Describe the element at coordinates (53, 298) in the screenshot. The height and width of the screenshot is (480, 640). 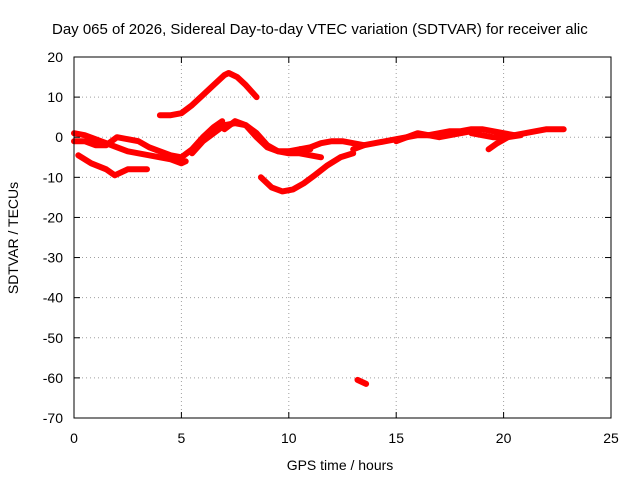
I see `y-tick-label: -40` at that location.